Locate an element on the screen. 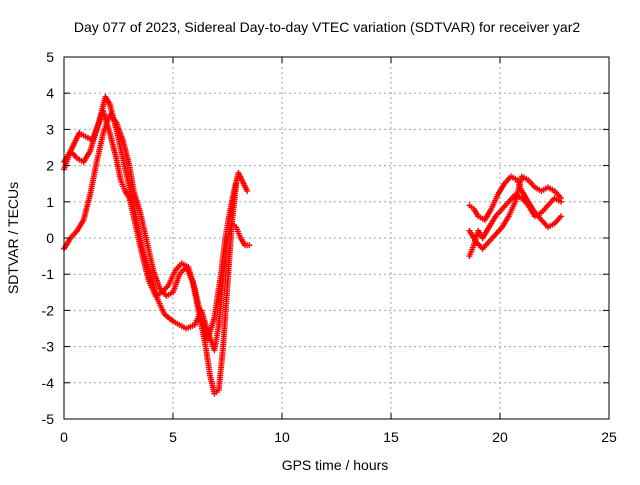  y-tick-label: 3 is located at coordinates (50, 129).